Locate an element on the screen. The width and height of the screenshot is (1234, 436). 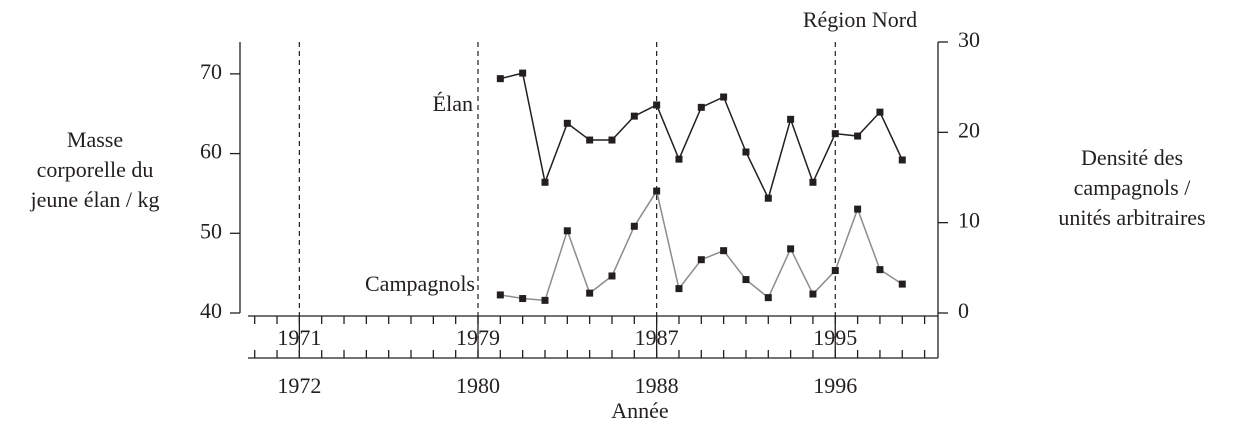
series-label: Élan is located at coordinates (453, 103).